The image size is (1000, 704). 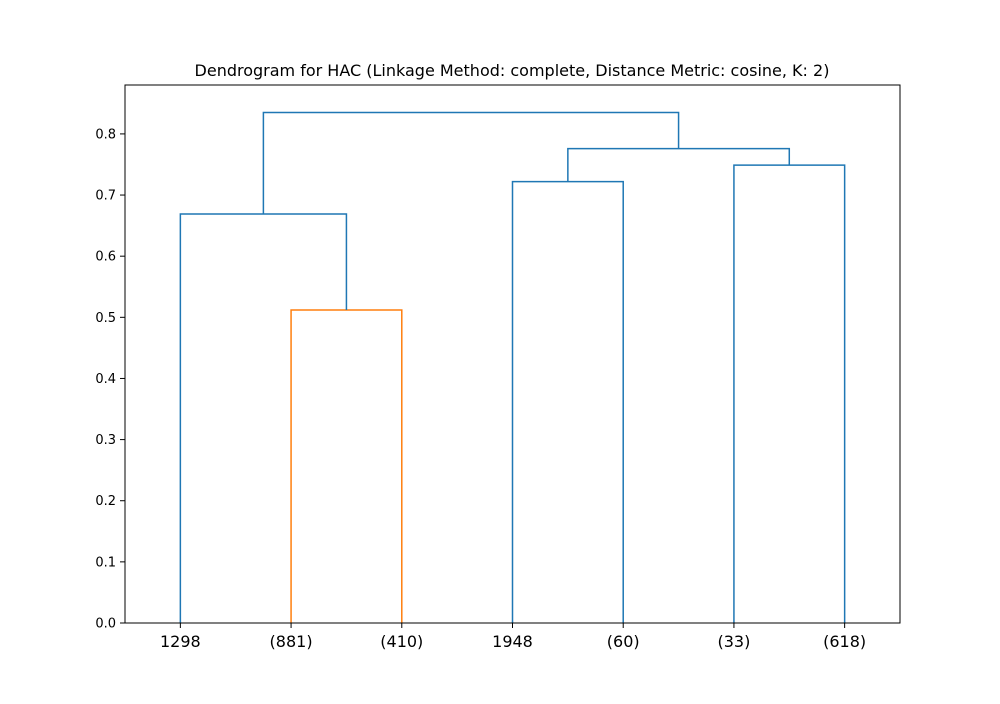 What do you see at coordinates (401, 641) in the screenshot?
I see `leaf-label: (410)` at bounding box center [401, 641].